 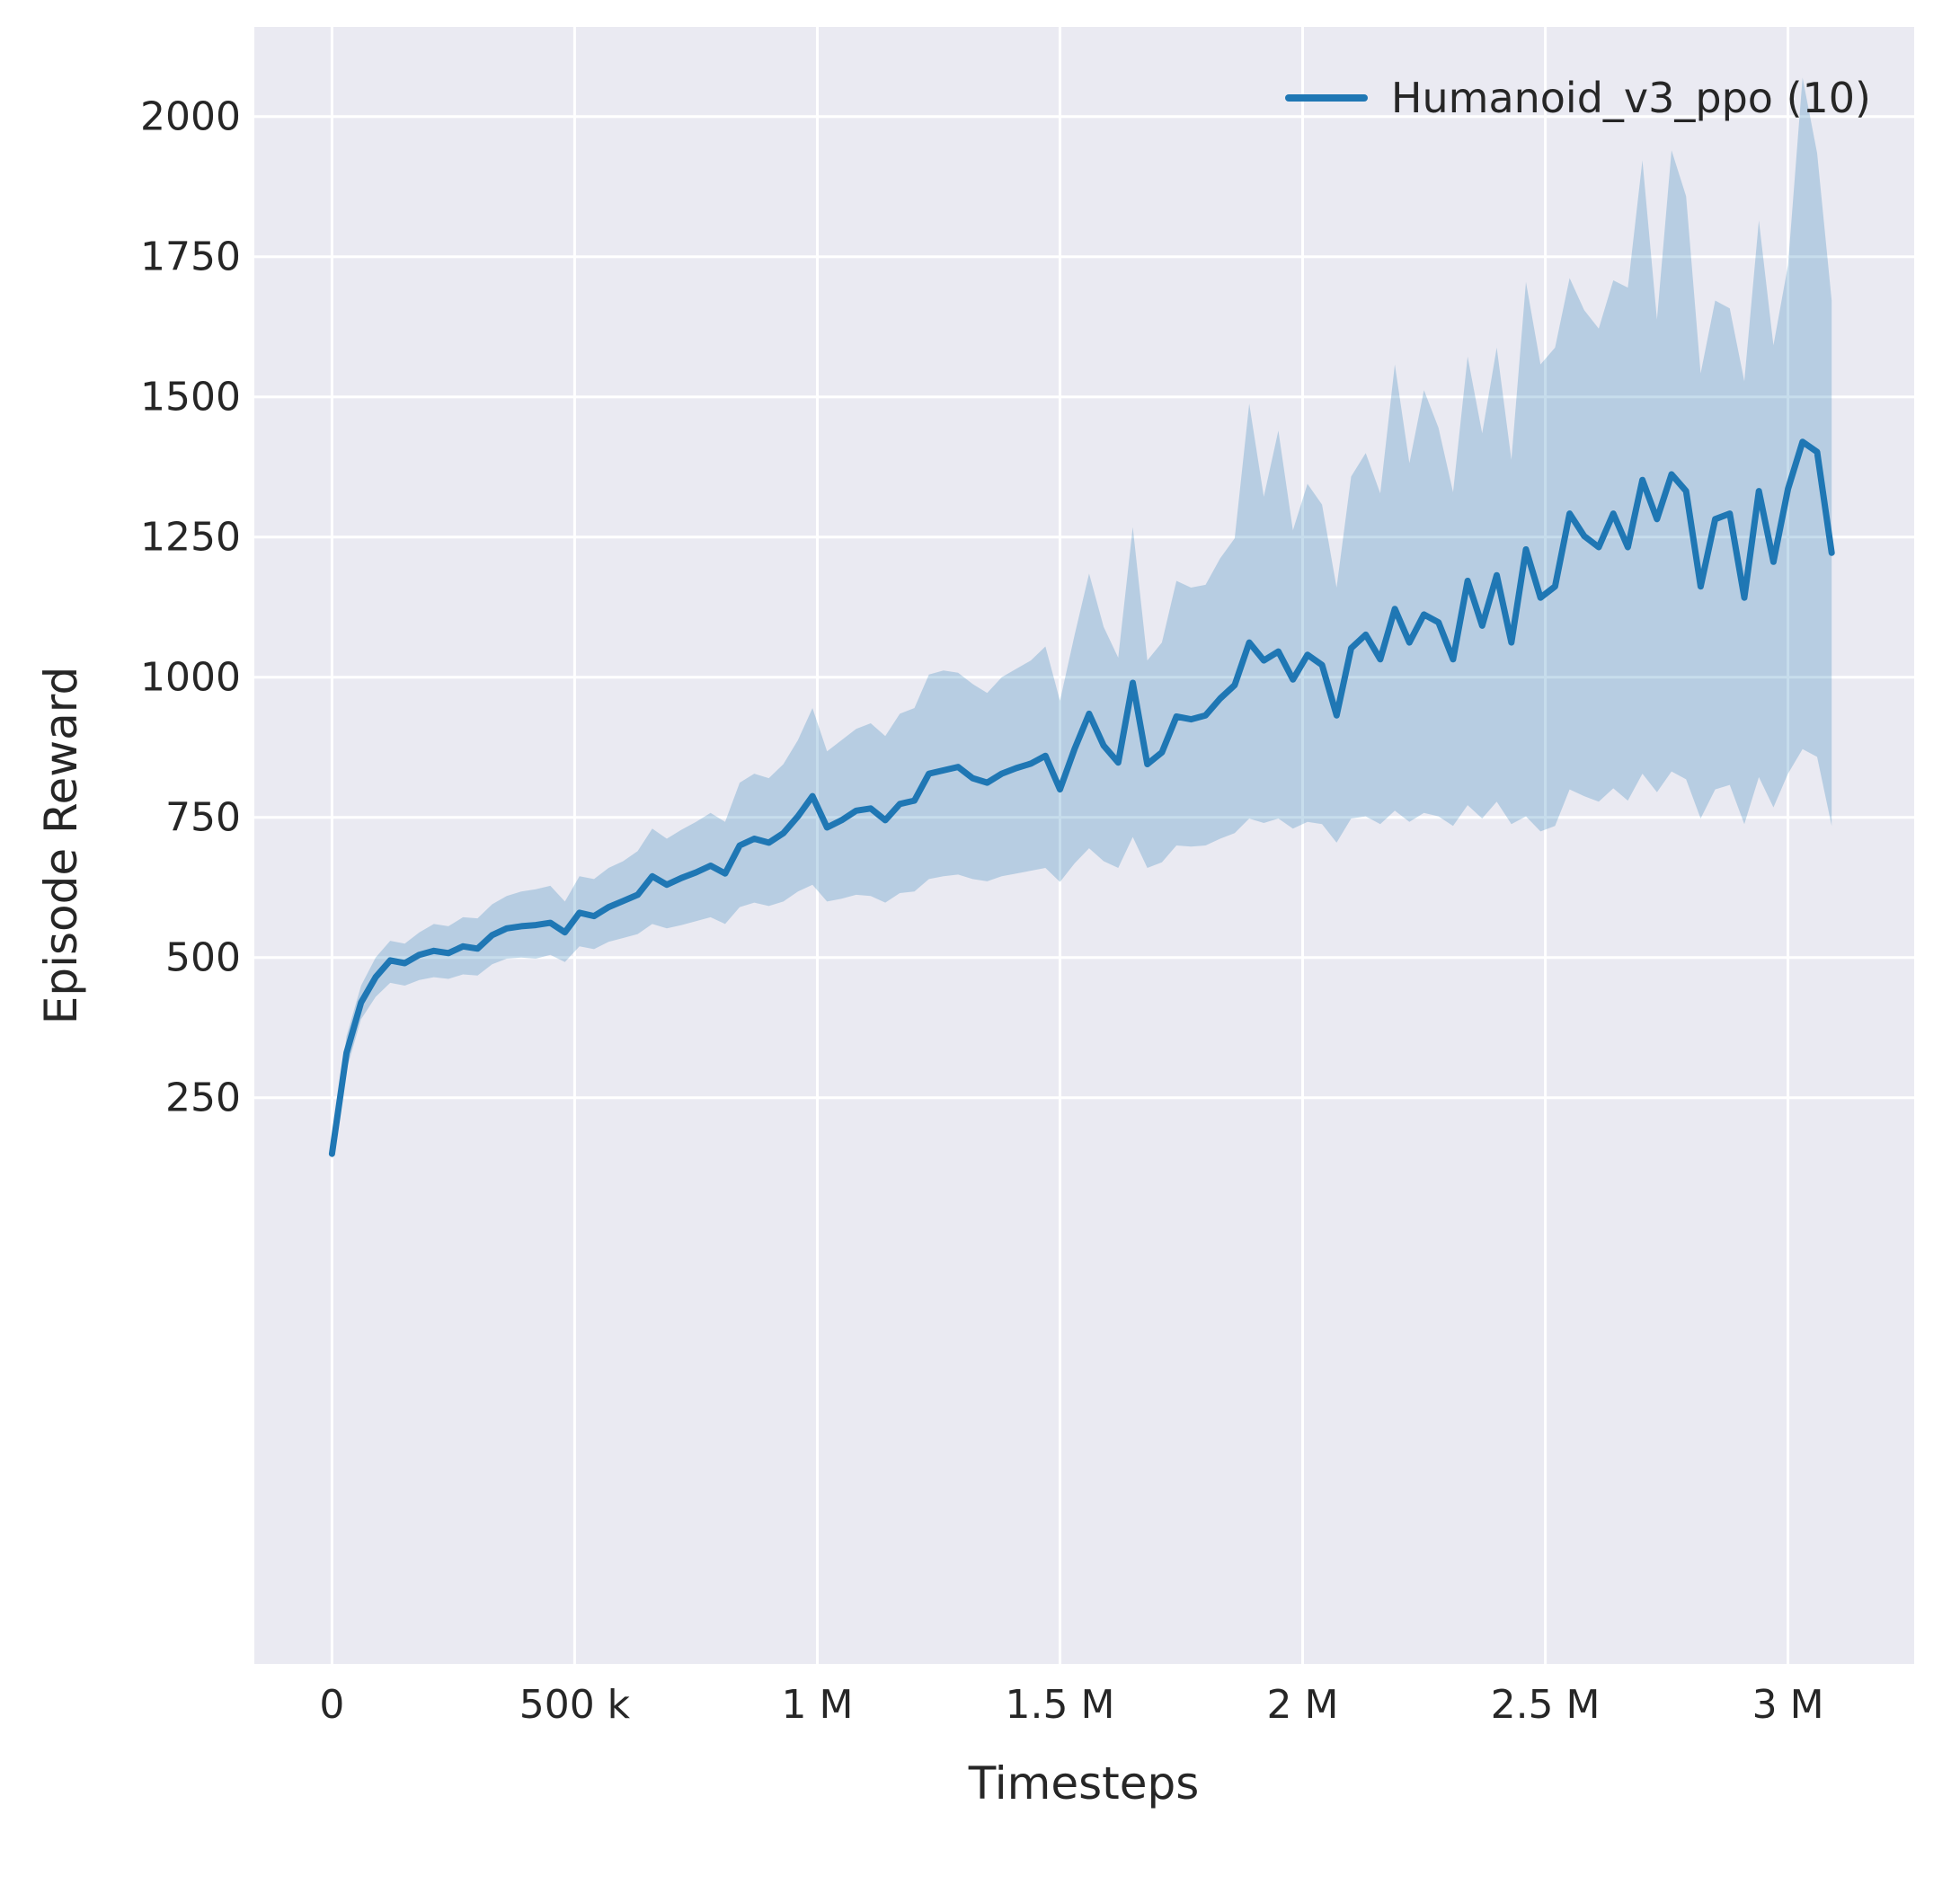 What do you see at coordinates (575, 1705) in the screenshot?
I see `x-tick-label: 500 k` at bounding box center [575, 1705].